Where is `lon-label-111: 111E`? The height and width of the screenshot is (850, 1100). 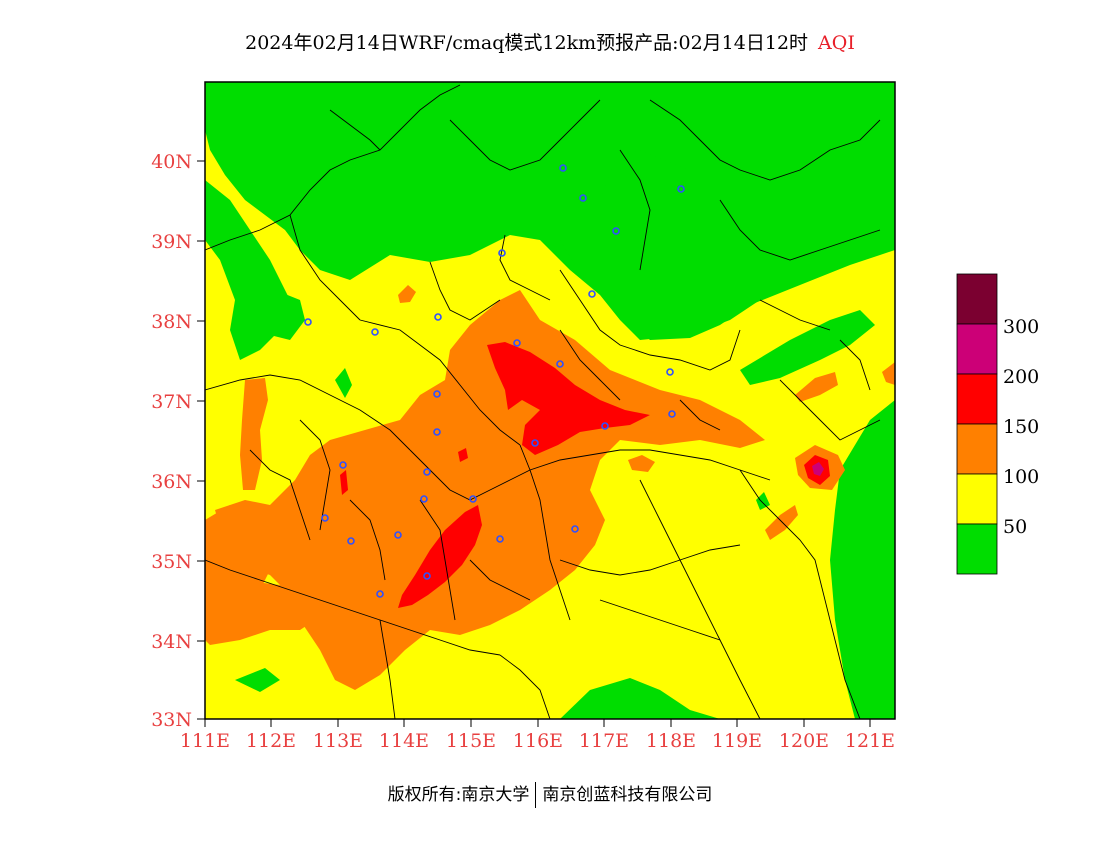 lon-label-111: 111E is located at coordinates (205, 741).